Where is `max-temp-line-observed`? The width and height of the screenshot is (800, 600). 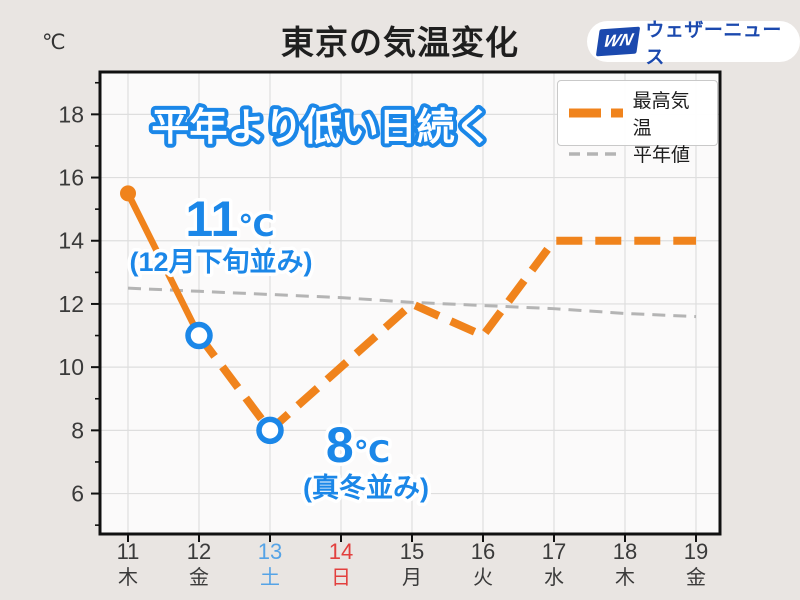 max-temp-line-observed is located at coordinates (163, 264).